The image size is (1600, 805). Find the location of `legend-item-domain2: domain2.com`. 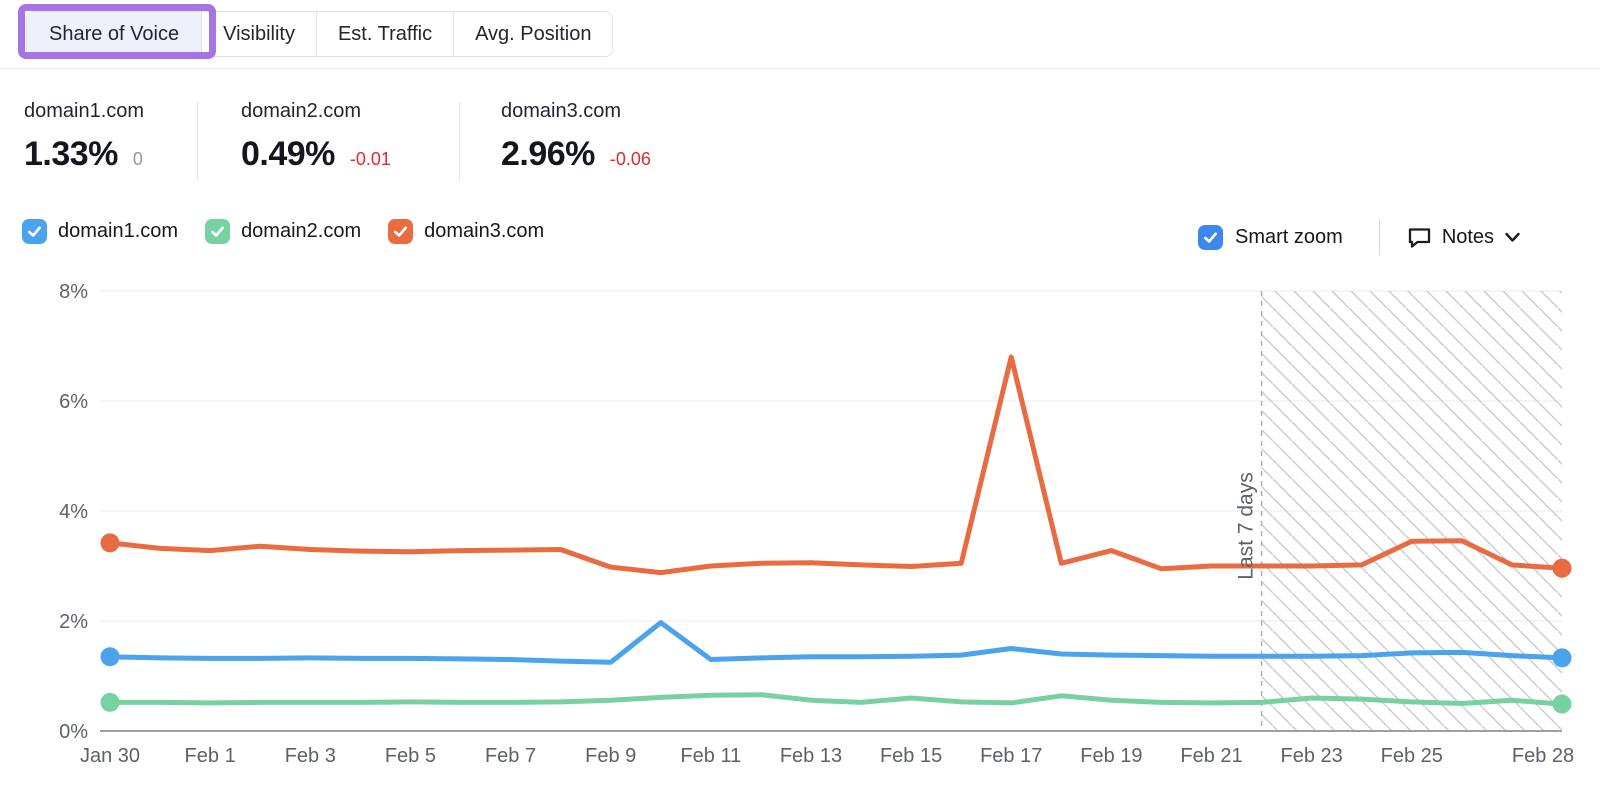

legend-item-domain2: domain2.com is located at coordinates (283, 231).